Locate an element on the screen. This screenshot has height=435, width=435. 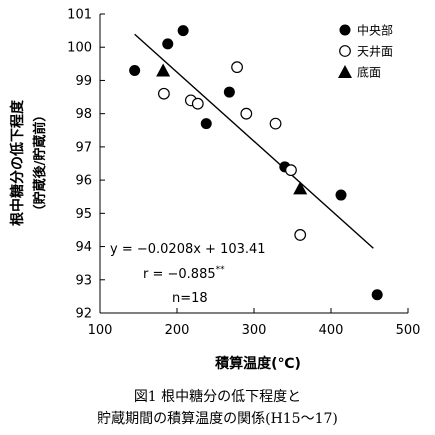
y-tick-label: 101 is located at coordinates (79, 15).